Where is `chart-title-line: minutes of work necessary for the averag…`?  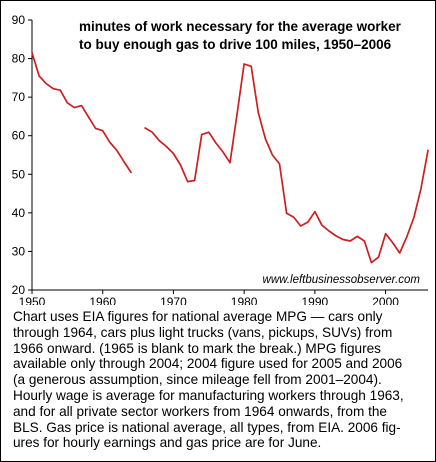 chart-title-line: minutes of work necessary for the averag… is located at coordinates (240, 26).